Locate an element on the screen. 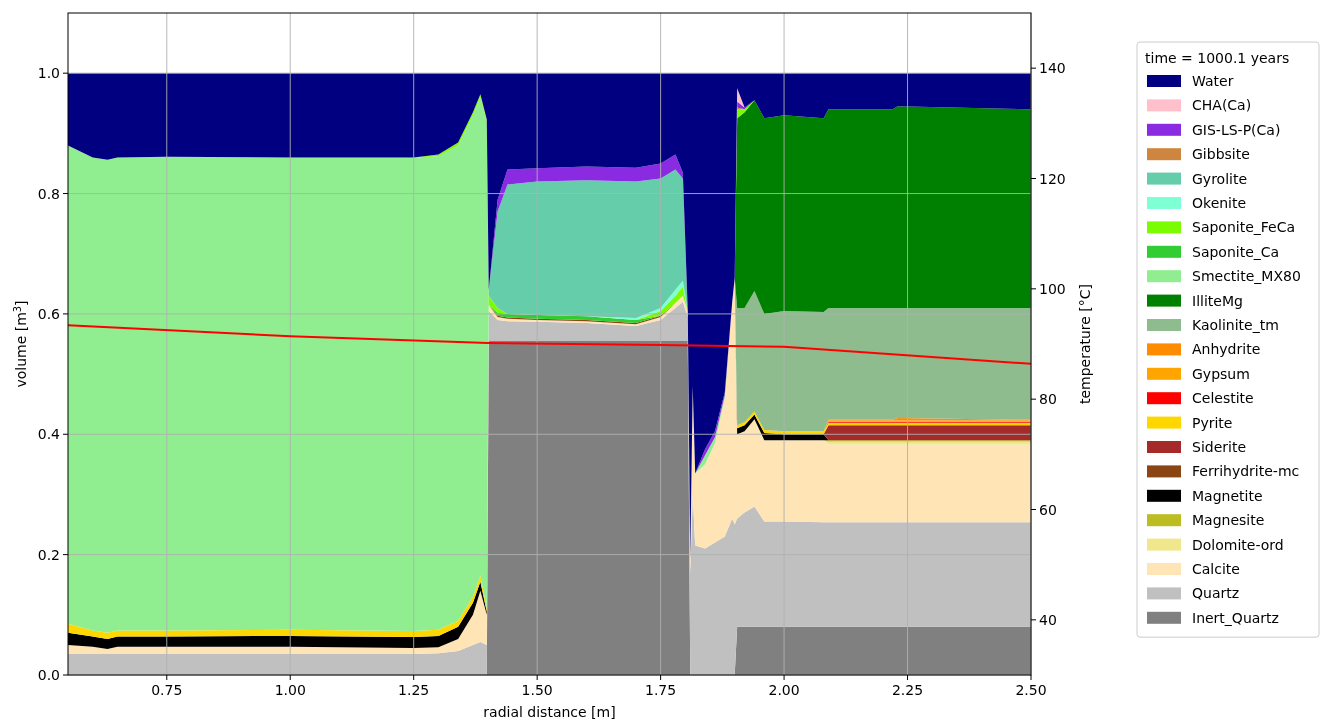 This screenshot has height=720, width=1321. legend-label: Magnesite is located at coordinates (1228, 520).